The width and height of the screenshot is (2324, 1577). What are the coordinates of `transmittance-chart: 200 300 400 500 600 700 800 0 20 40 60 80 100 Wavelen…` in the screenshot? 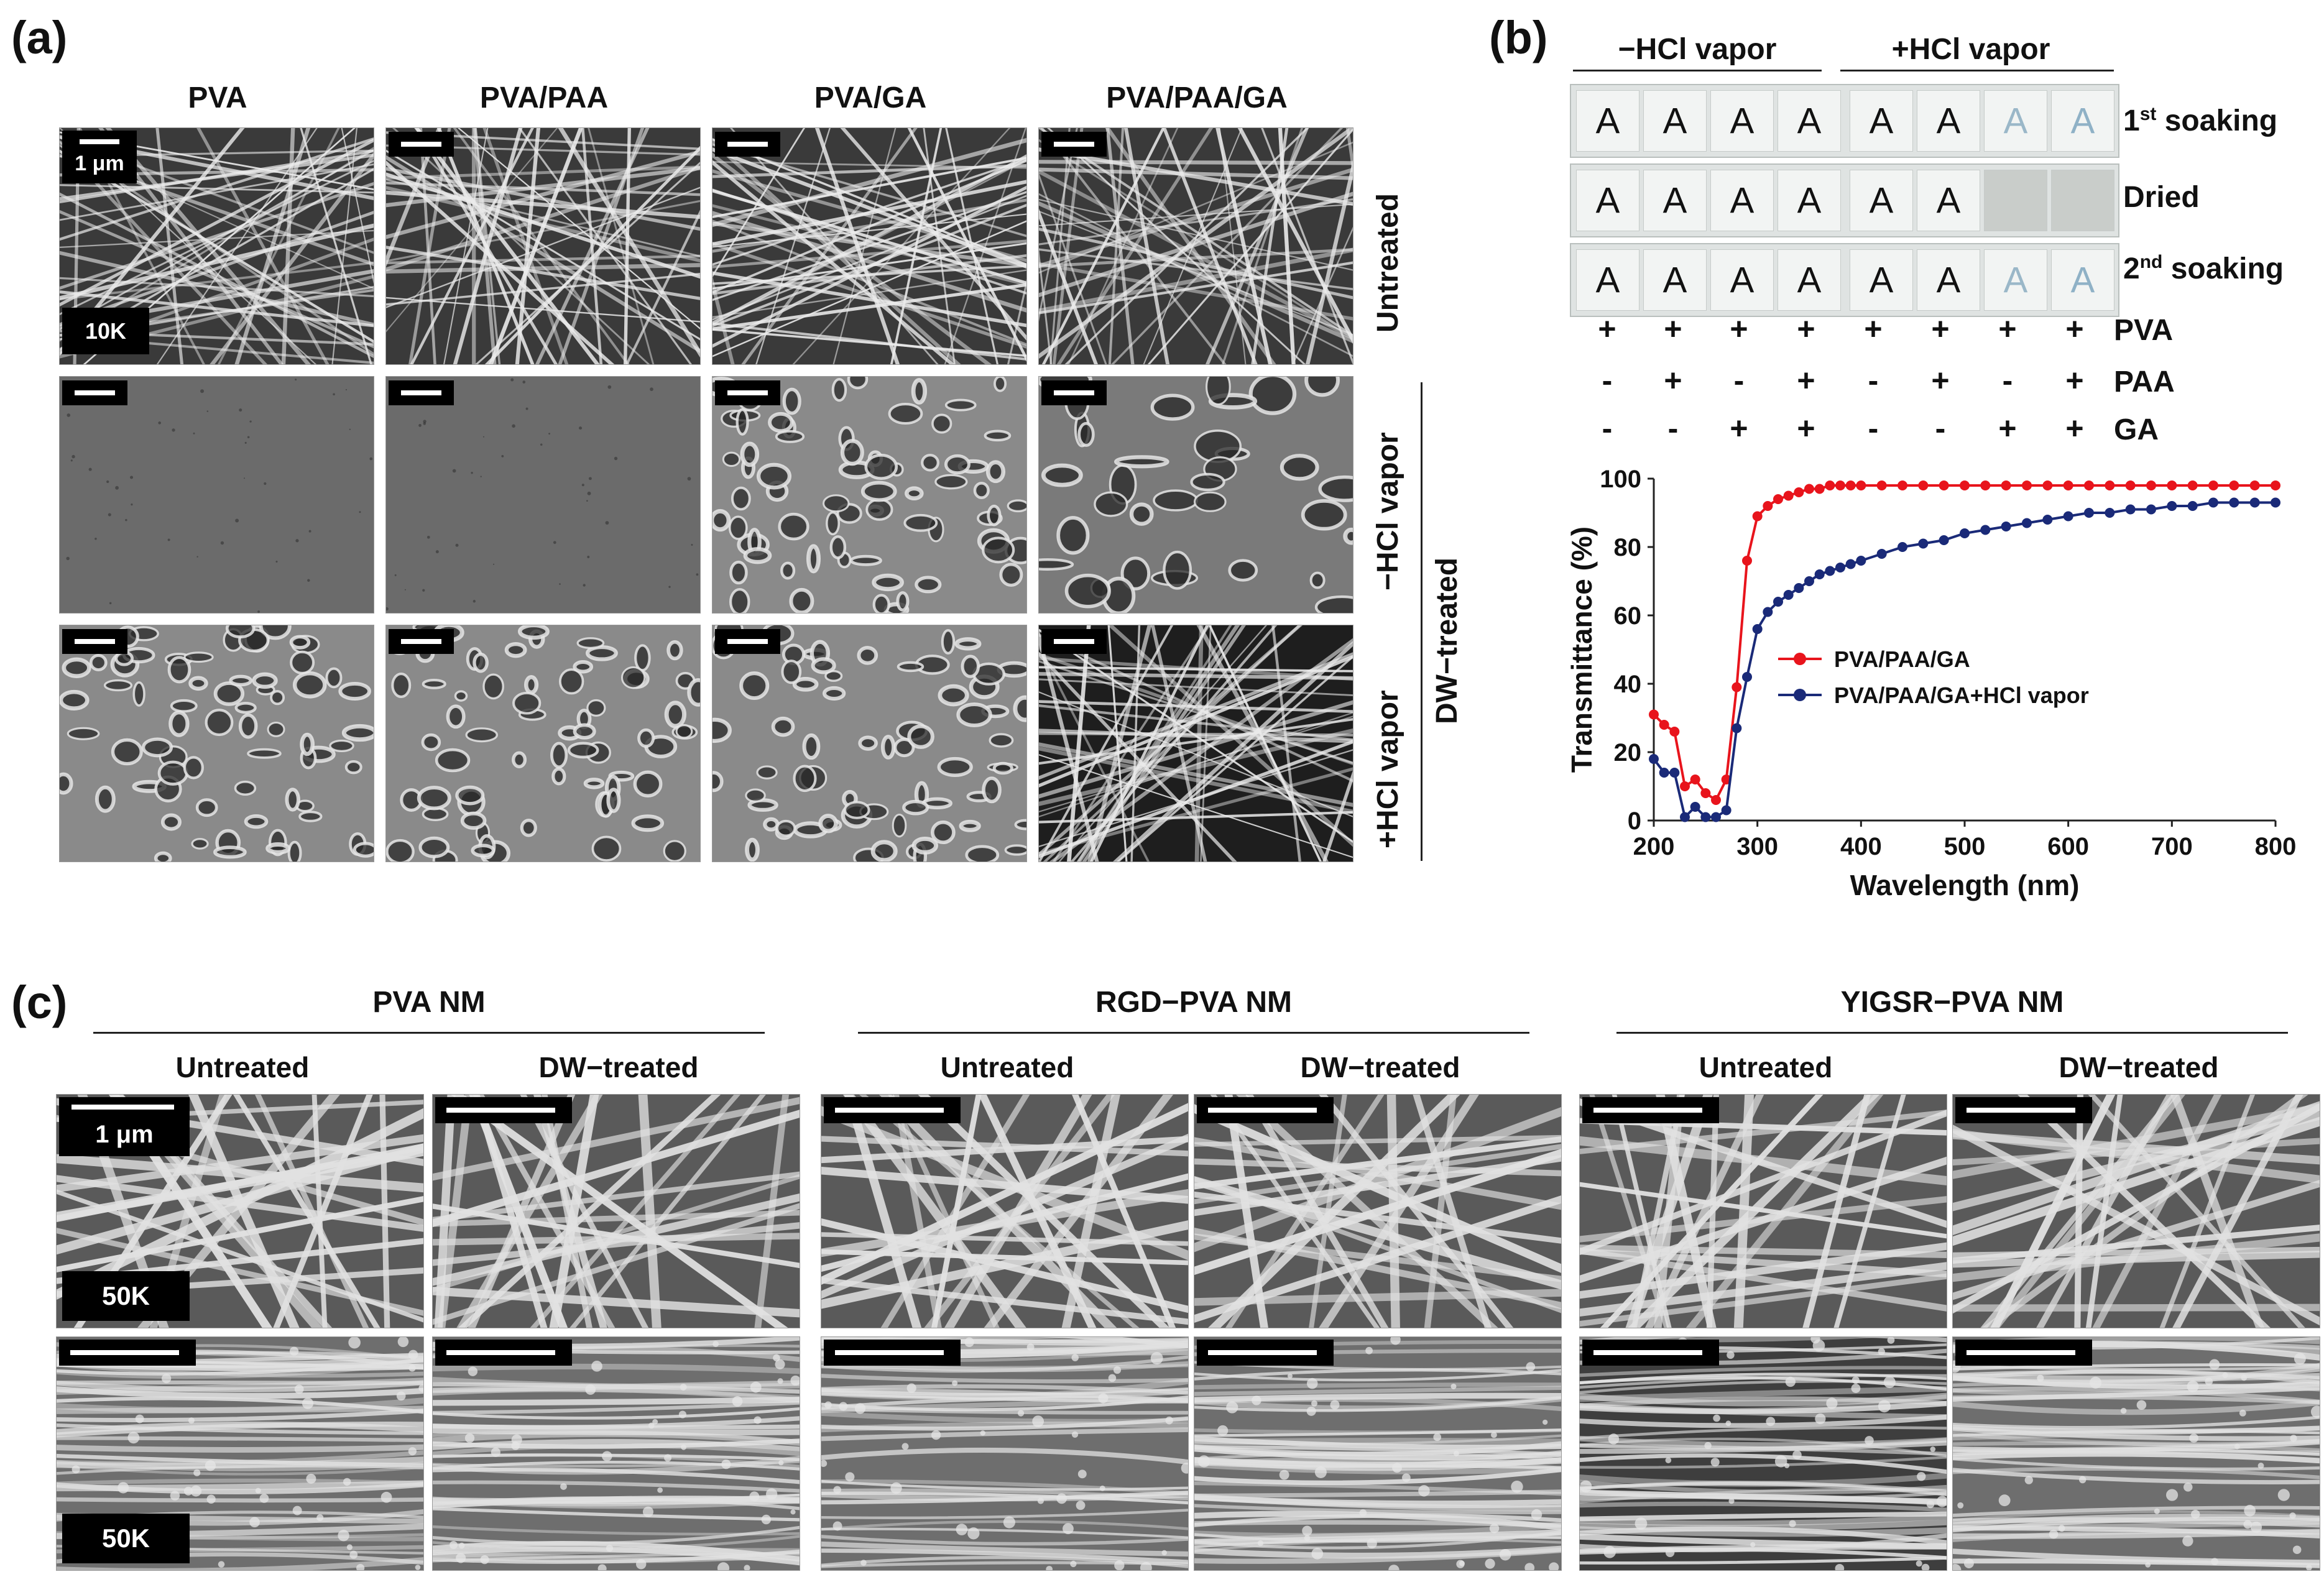 It's located at (1932, 684).